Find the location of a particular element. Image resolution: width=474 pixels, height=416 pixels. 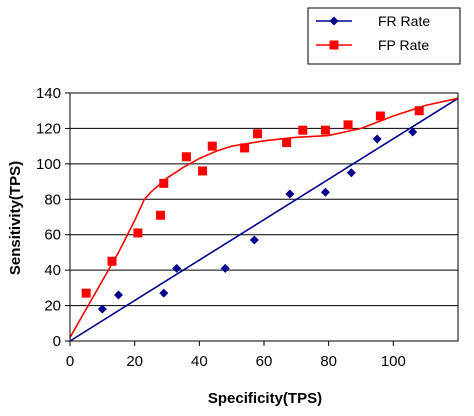

x-tick-label: 40 is located at coordinates (199, 361).